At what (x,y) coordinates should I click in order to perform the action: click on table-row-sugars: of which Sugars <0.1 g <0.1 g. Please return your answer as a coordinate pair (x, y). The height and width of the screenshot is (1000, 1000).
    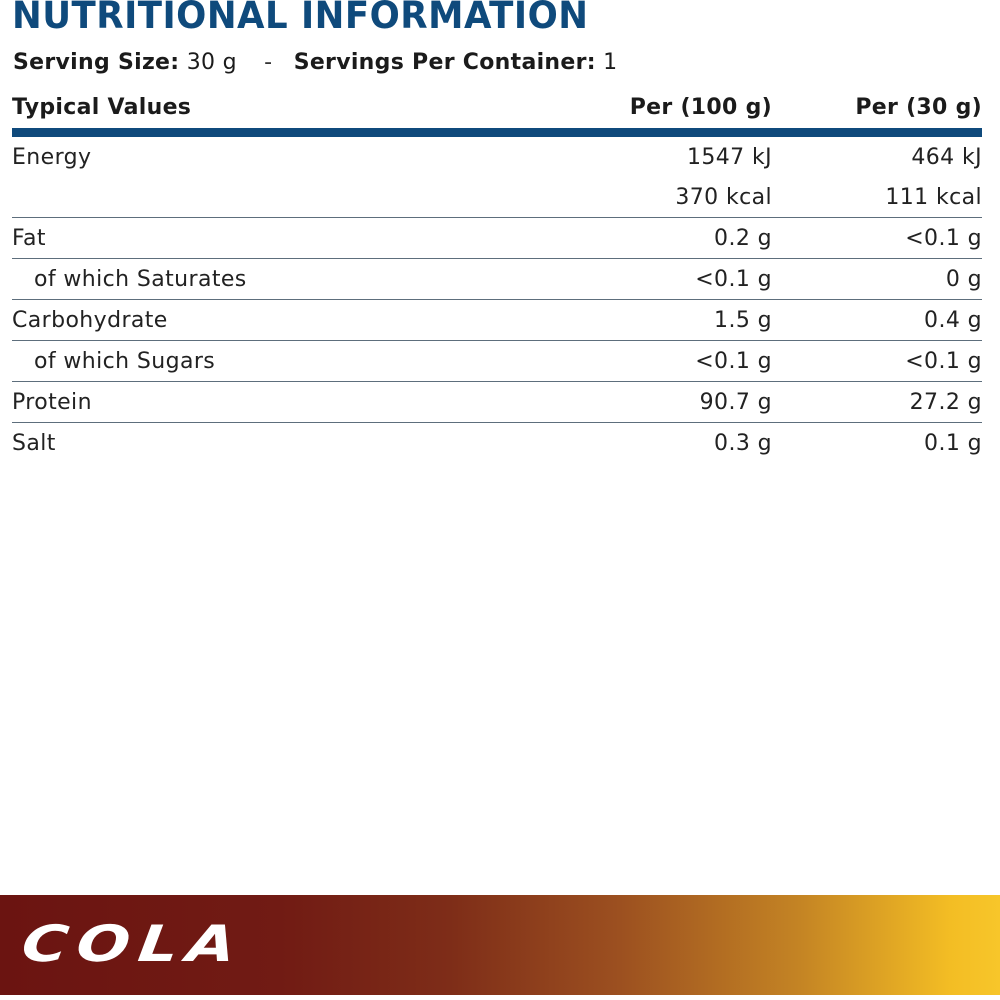
    Looking at the image, I should click on (497, 361).